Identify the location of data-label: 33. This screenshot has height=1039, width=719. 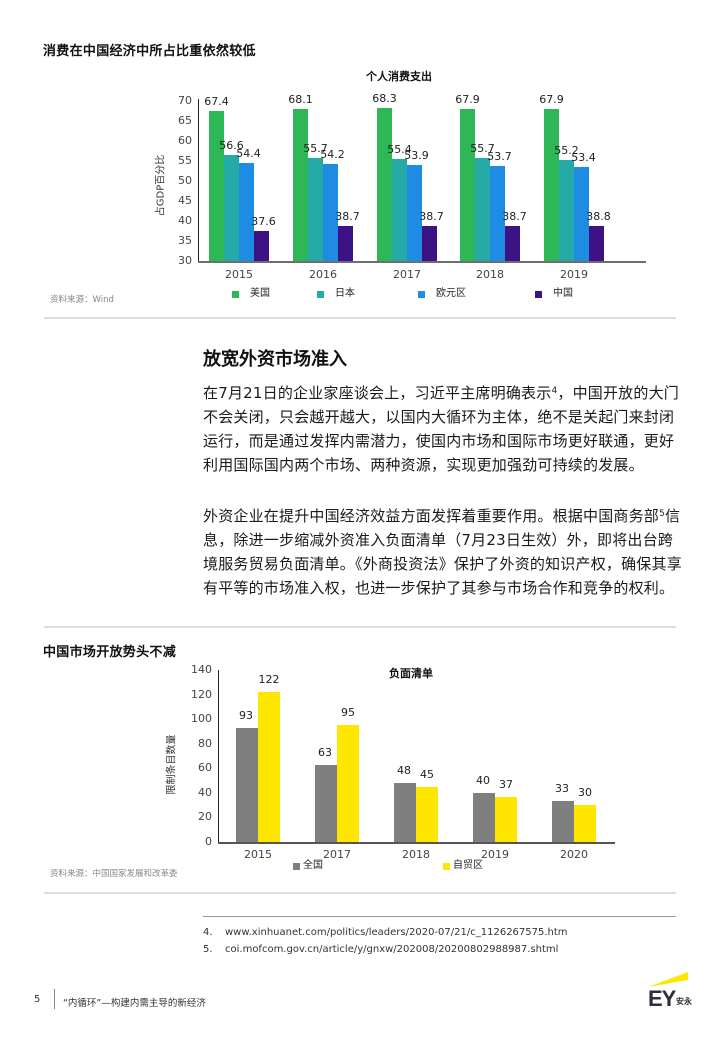
(562, 789).